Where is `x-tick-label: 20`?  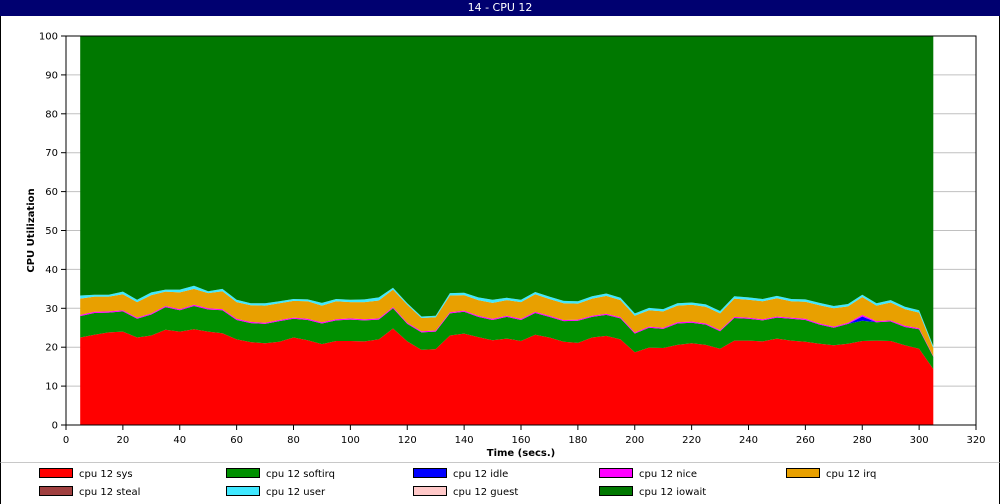
x-tick-label: 20 is located at coordinates (123, 440).